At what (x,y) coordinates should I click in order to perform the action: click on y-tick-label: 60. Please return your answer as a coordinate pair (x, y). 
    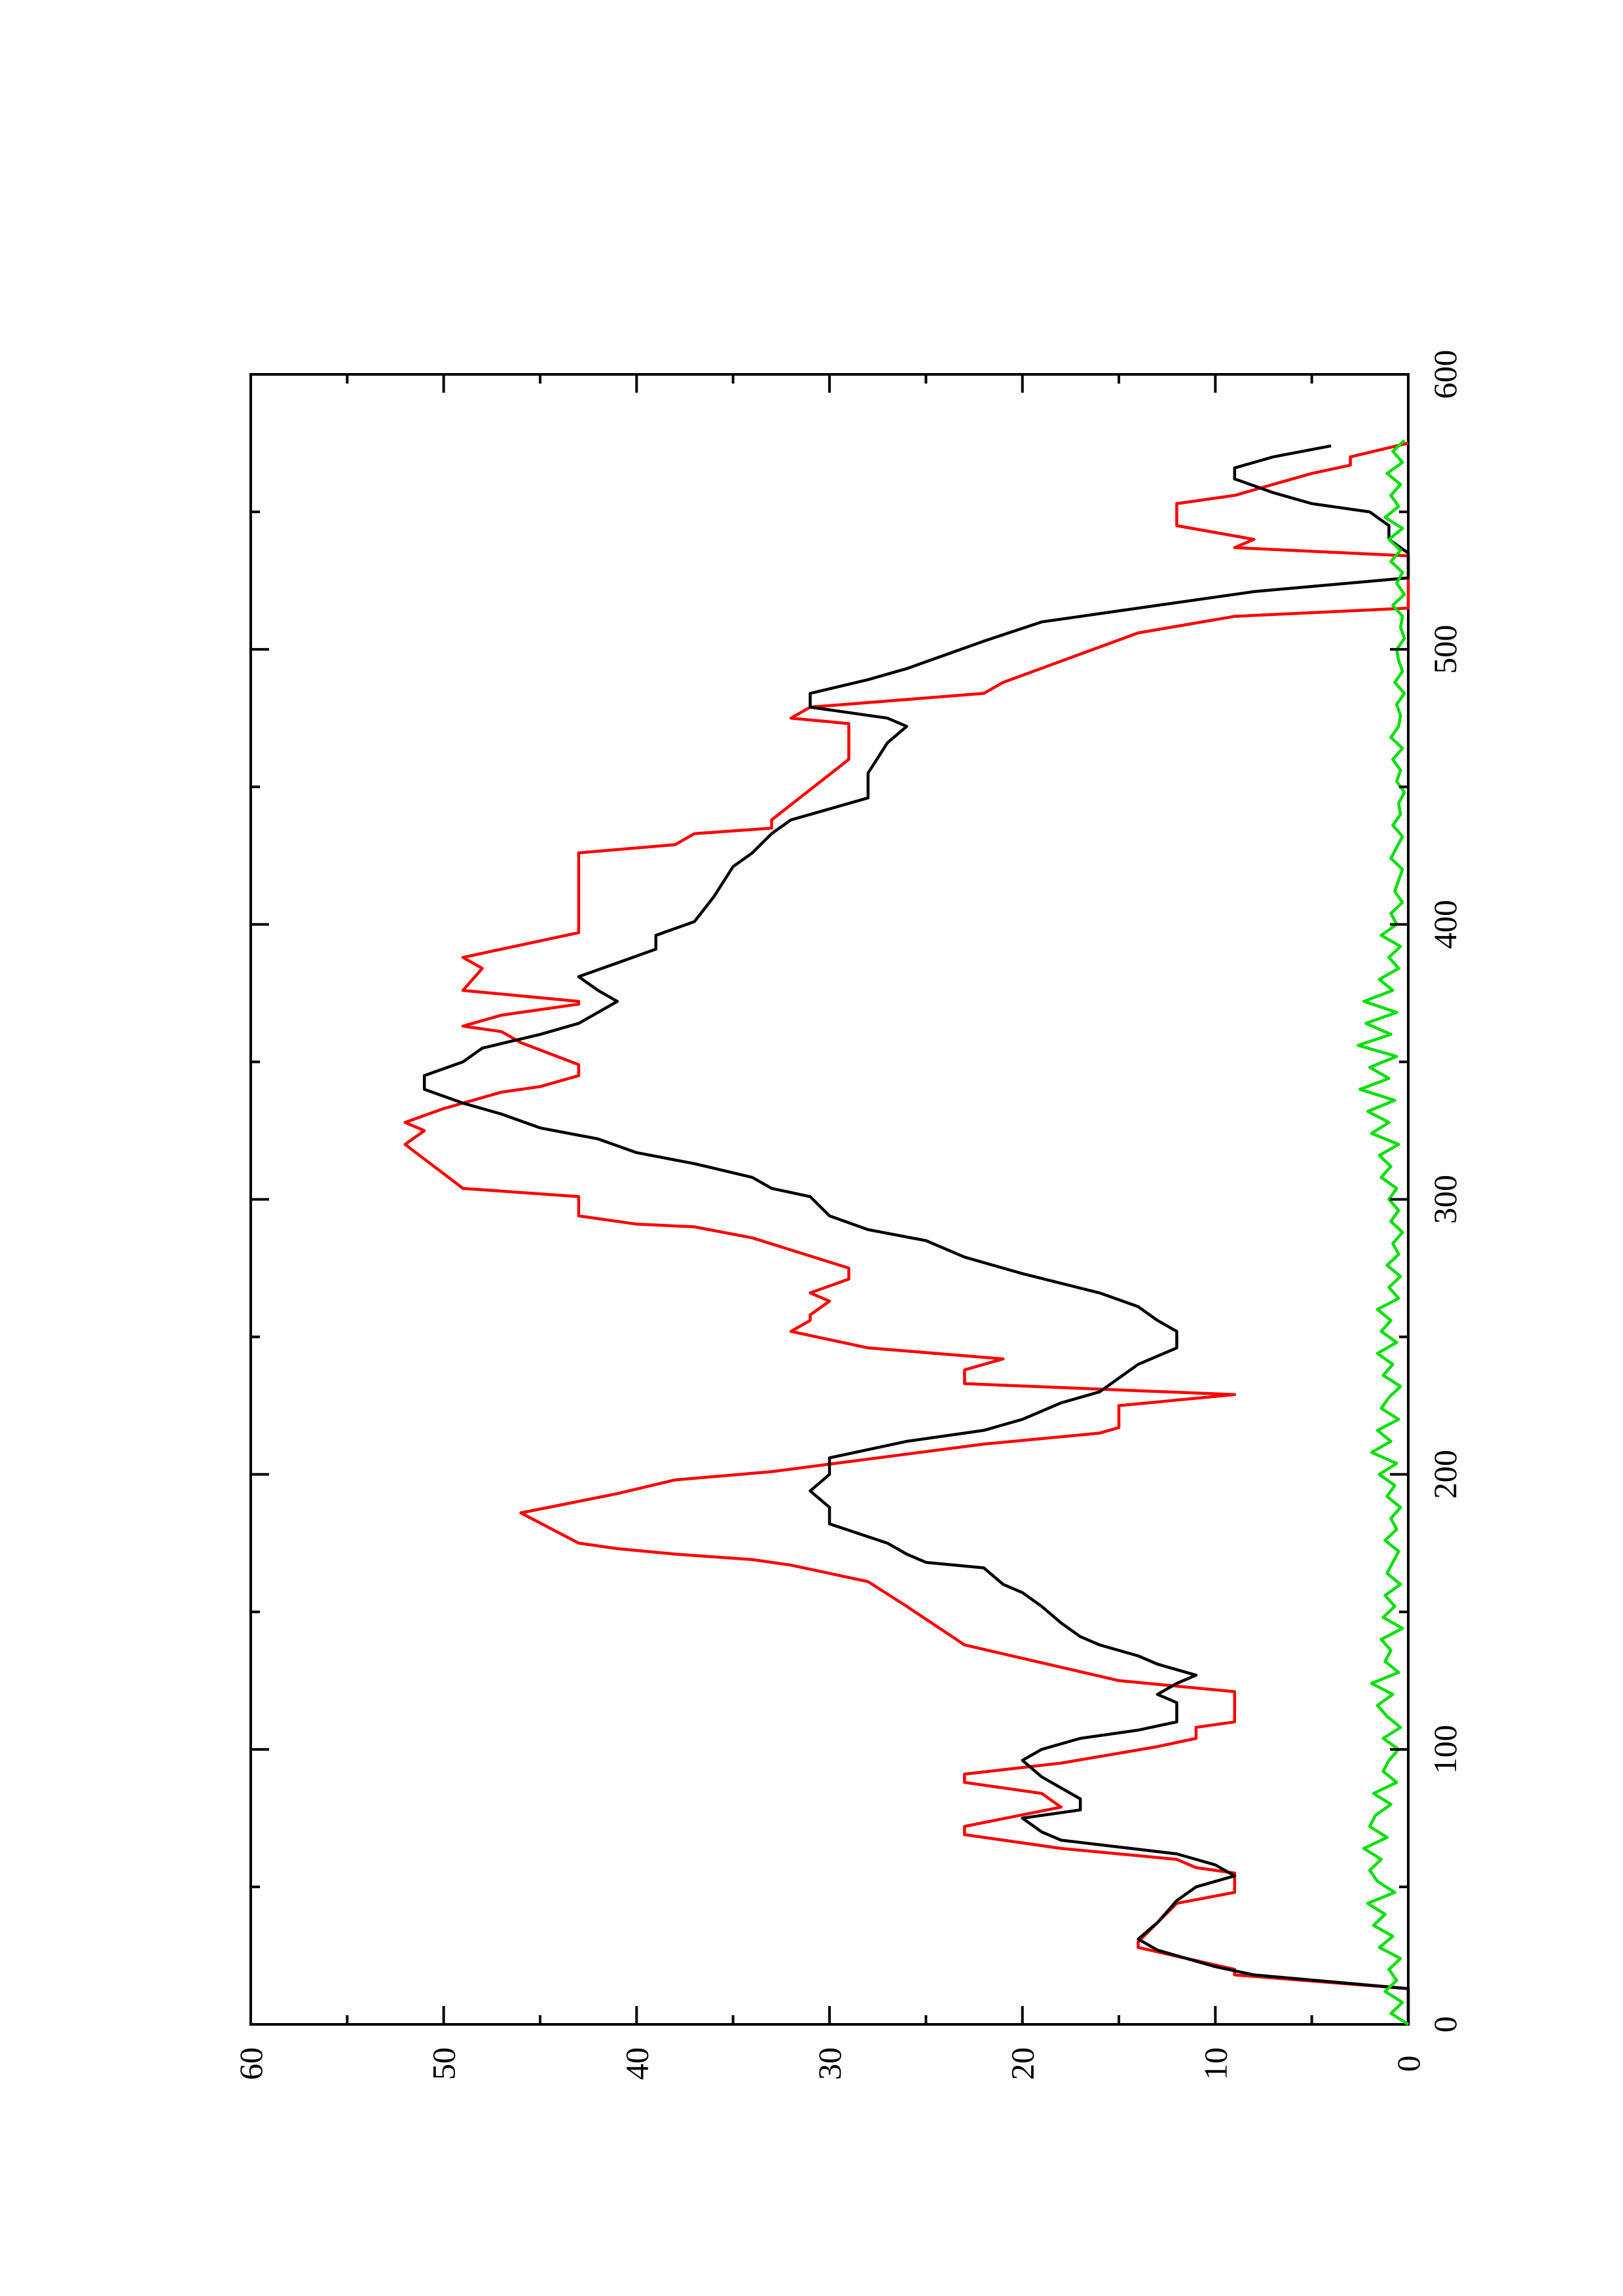
    Looking at the image, I should click on (250, 2063).